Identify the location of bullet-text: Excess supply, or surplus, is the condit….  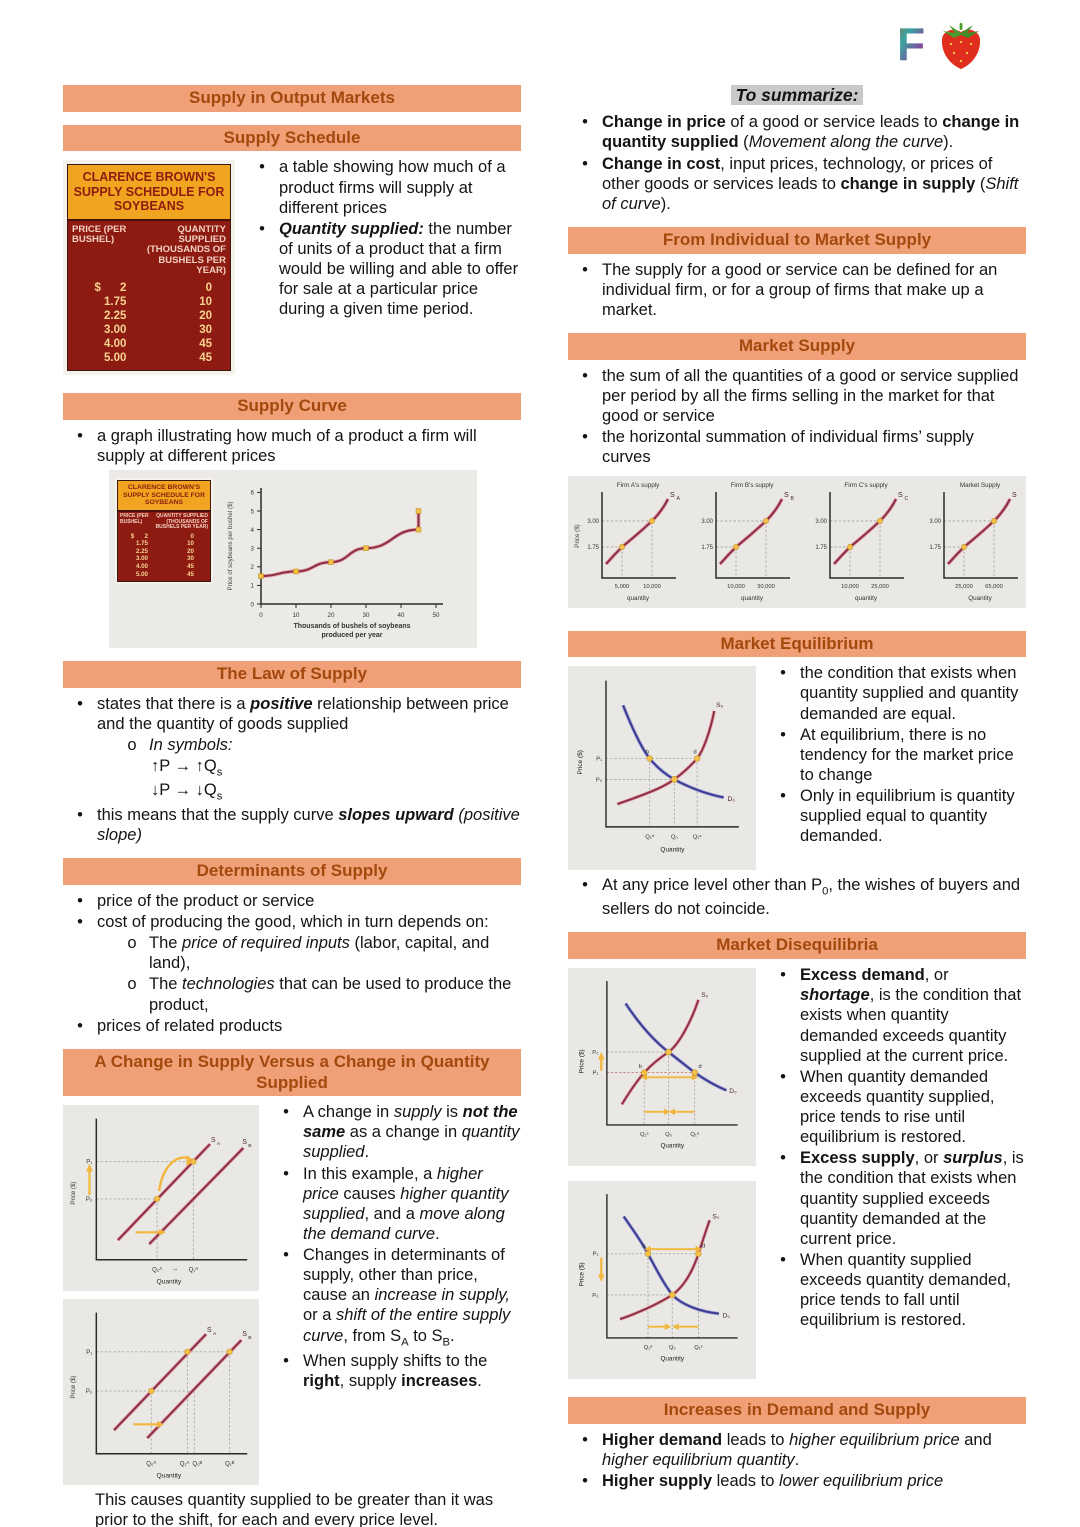
(912, 1198).